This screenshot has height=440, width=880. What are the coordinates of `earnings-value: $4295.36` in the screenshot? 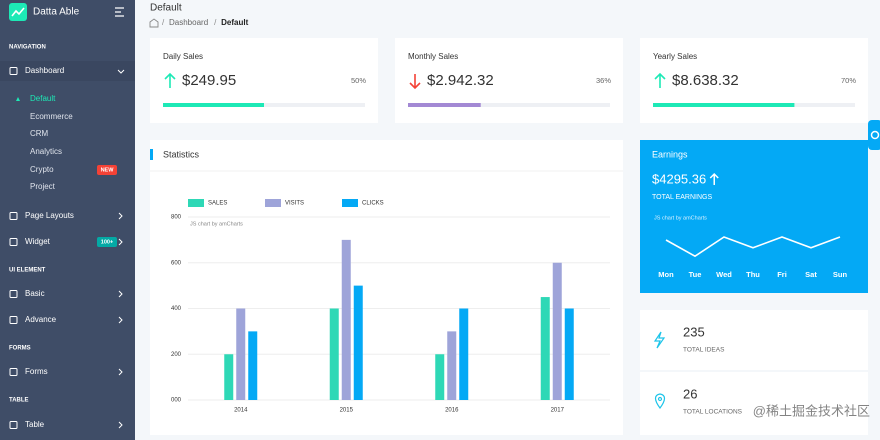 It's located at (679, 178).